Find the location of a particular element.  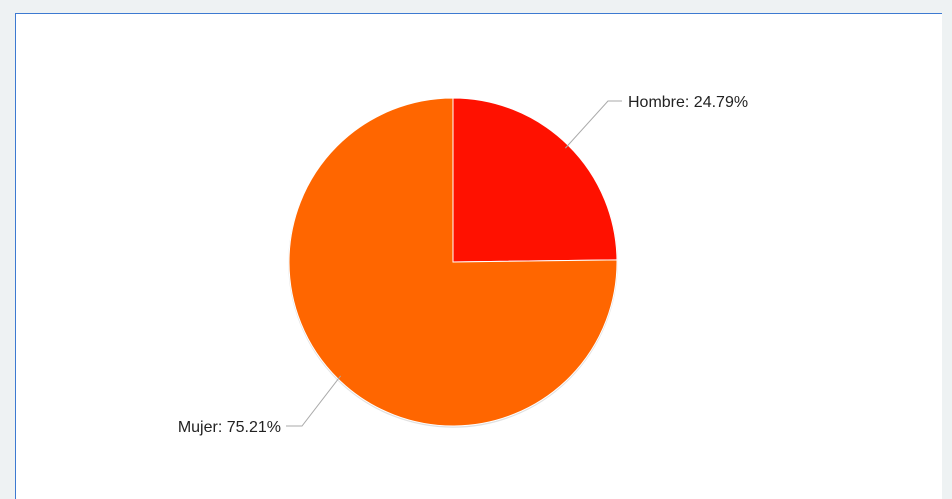

slice-label-mujer: Mujer: 75.21% is located at coordinates (229, 427).